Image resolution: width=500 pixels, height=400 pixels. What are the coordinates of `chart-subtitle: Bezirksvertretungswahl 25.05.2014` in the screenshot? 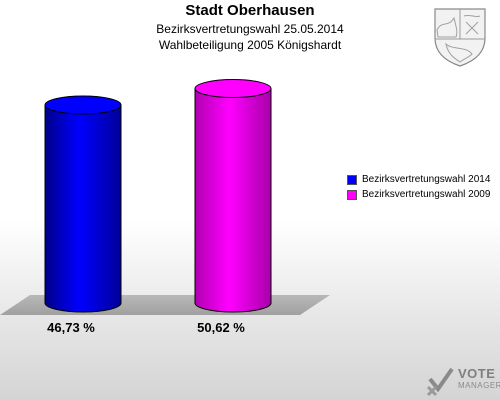 It's located at (250, 29).